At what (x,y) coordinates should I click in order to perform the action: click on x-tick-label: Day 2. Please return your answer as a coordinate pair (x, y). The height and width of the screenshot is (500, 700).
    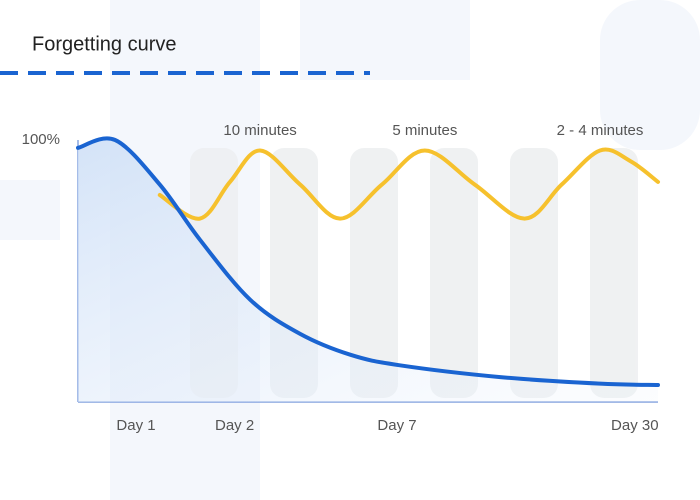
    Looking at the image, I should click on (234, 425).